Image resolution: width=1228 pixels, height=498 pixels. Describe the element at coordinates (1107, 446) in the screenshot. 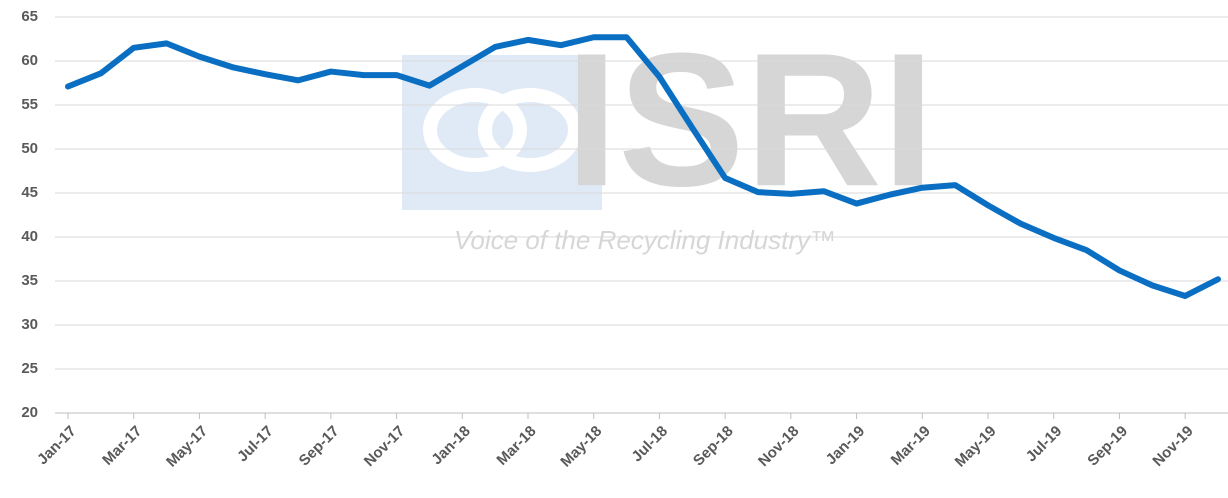

I see `x-tick-label: Sep-19` at that location.